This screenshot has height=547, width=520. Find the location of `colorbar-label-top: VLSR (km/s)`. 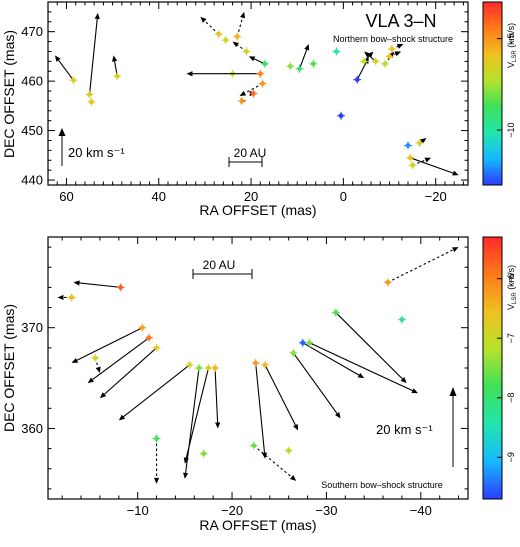

colorbar-label-top: VLSR (km/s) is located at coordinates (512, 45).